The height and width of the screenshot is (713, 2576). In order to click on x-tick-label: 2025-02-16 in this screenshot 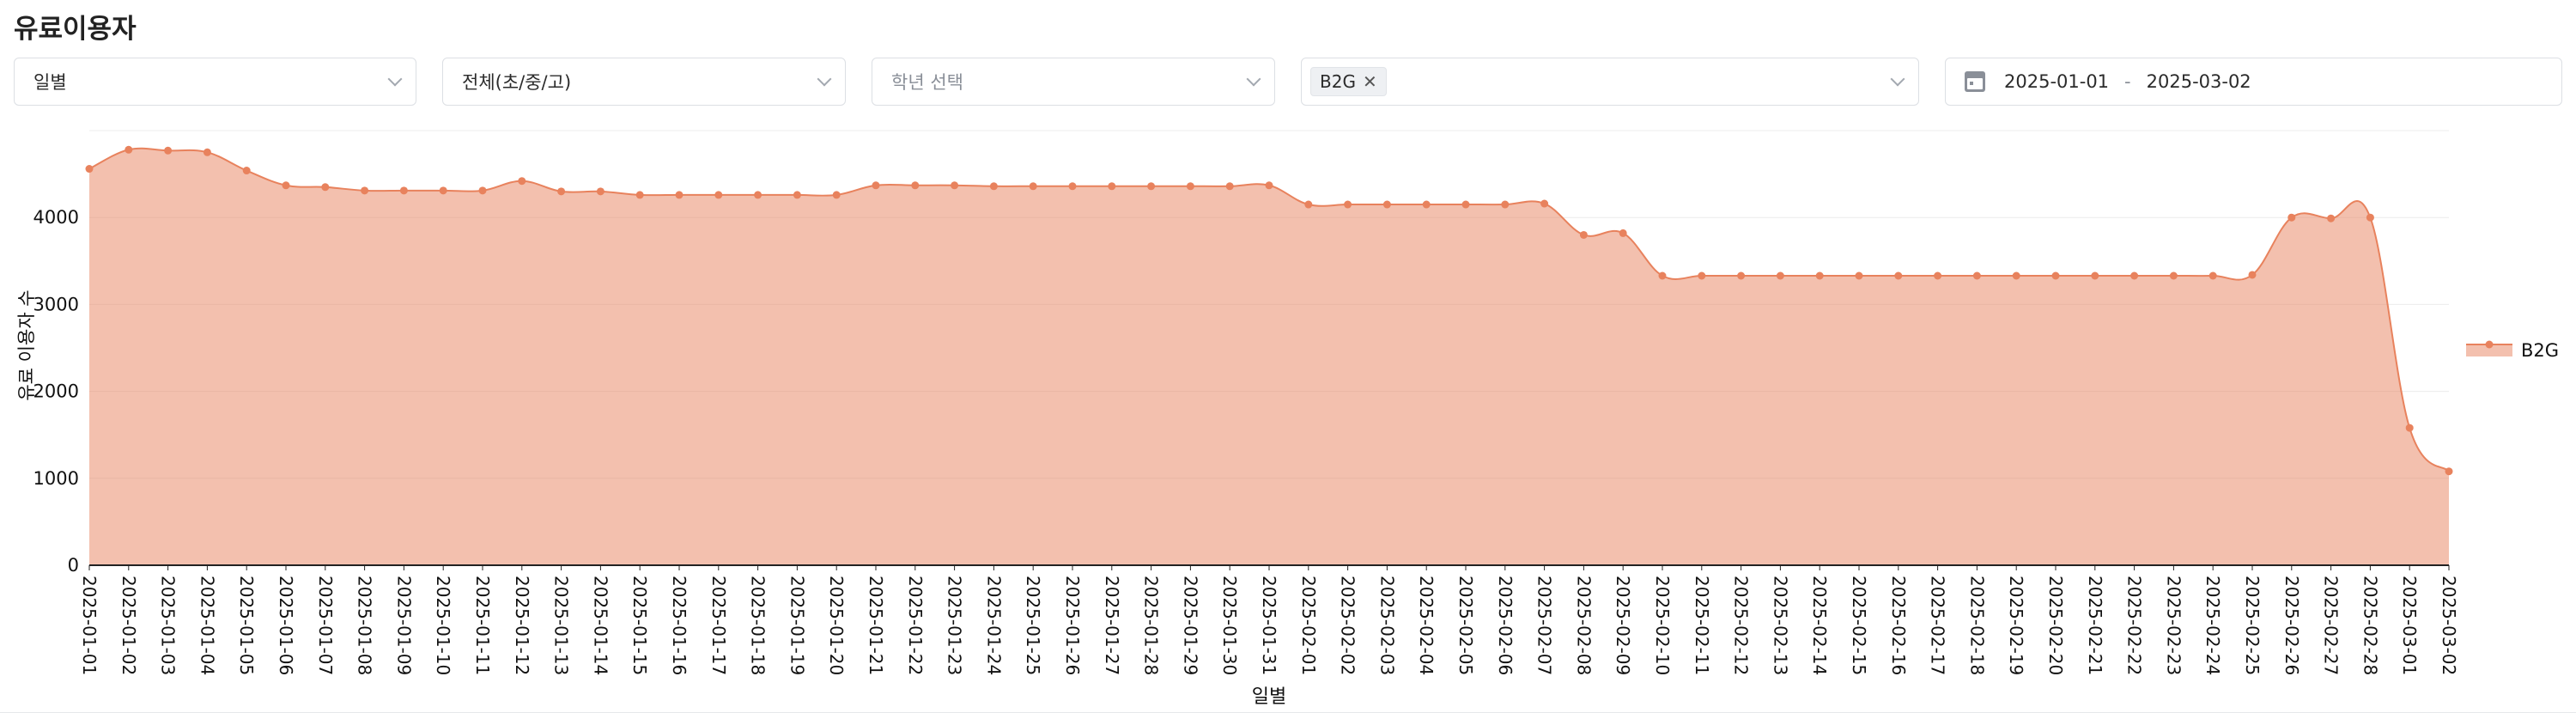, I will do `click(1899, 625)`.